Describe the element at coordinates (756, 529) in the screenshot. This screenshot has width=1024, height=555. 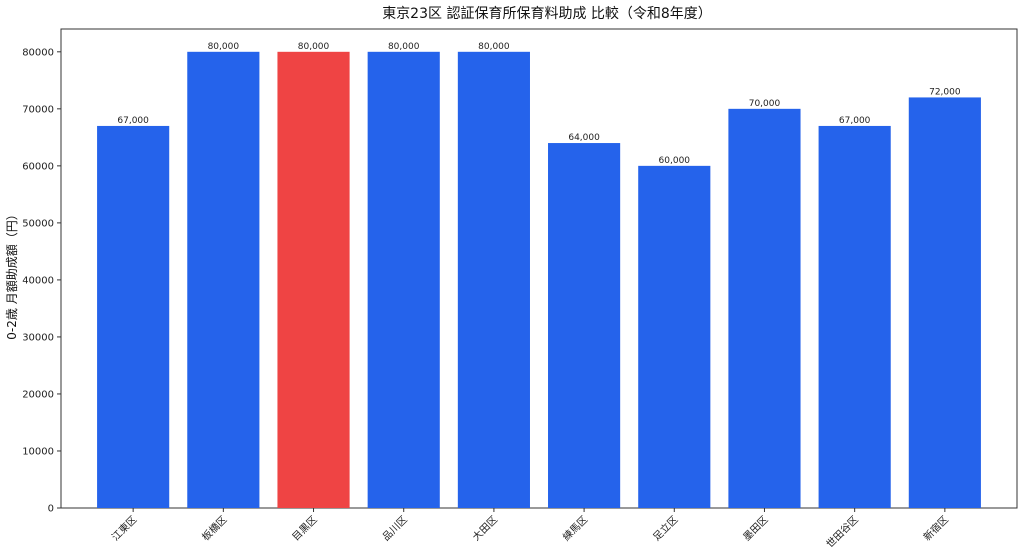
I see `x-tick-label: 墨田区` at that location.